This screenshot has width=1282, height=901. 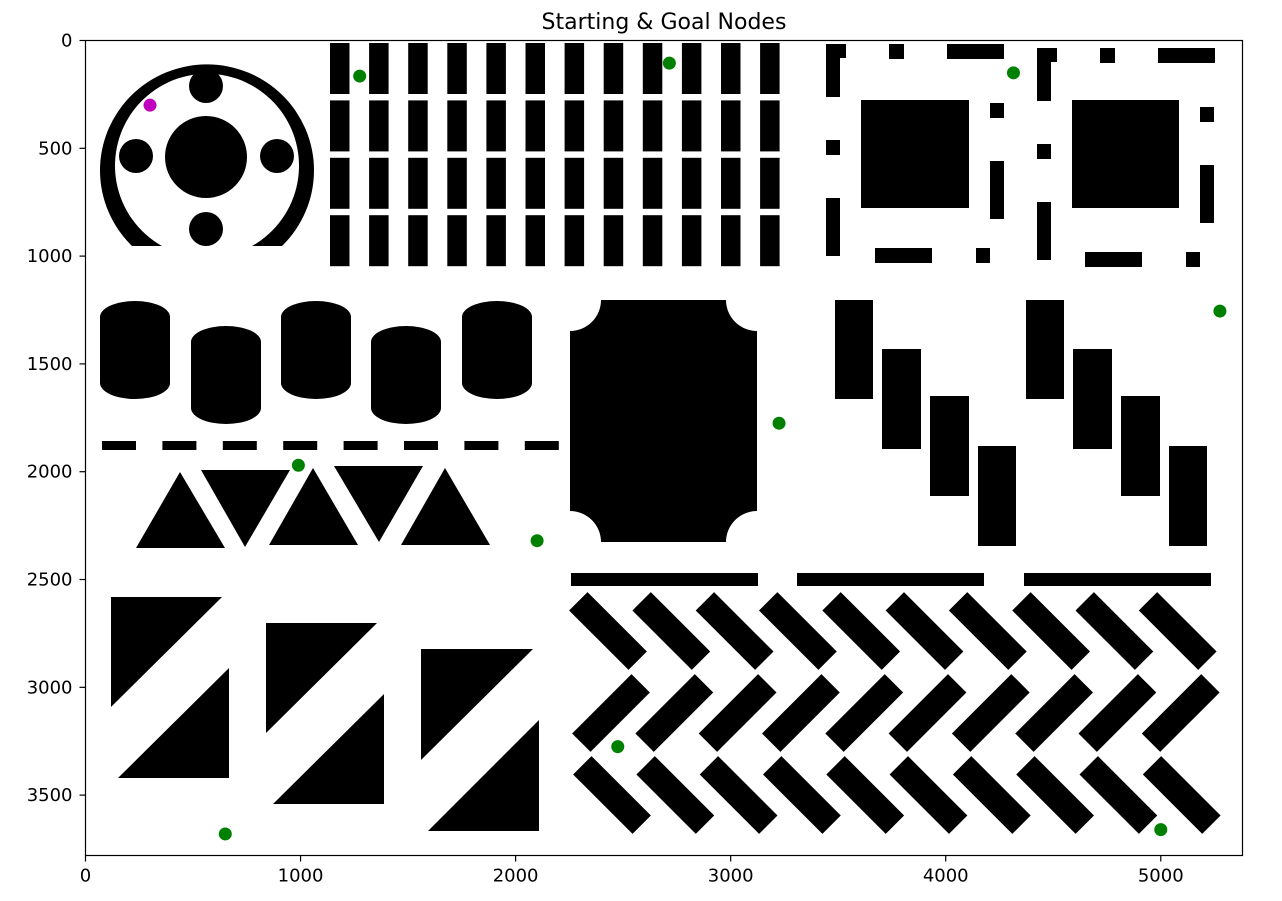 I want to click on obstacle-herringbone, so click(x=895, y=713).